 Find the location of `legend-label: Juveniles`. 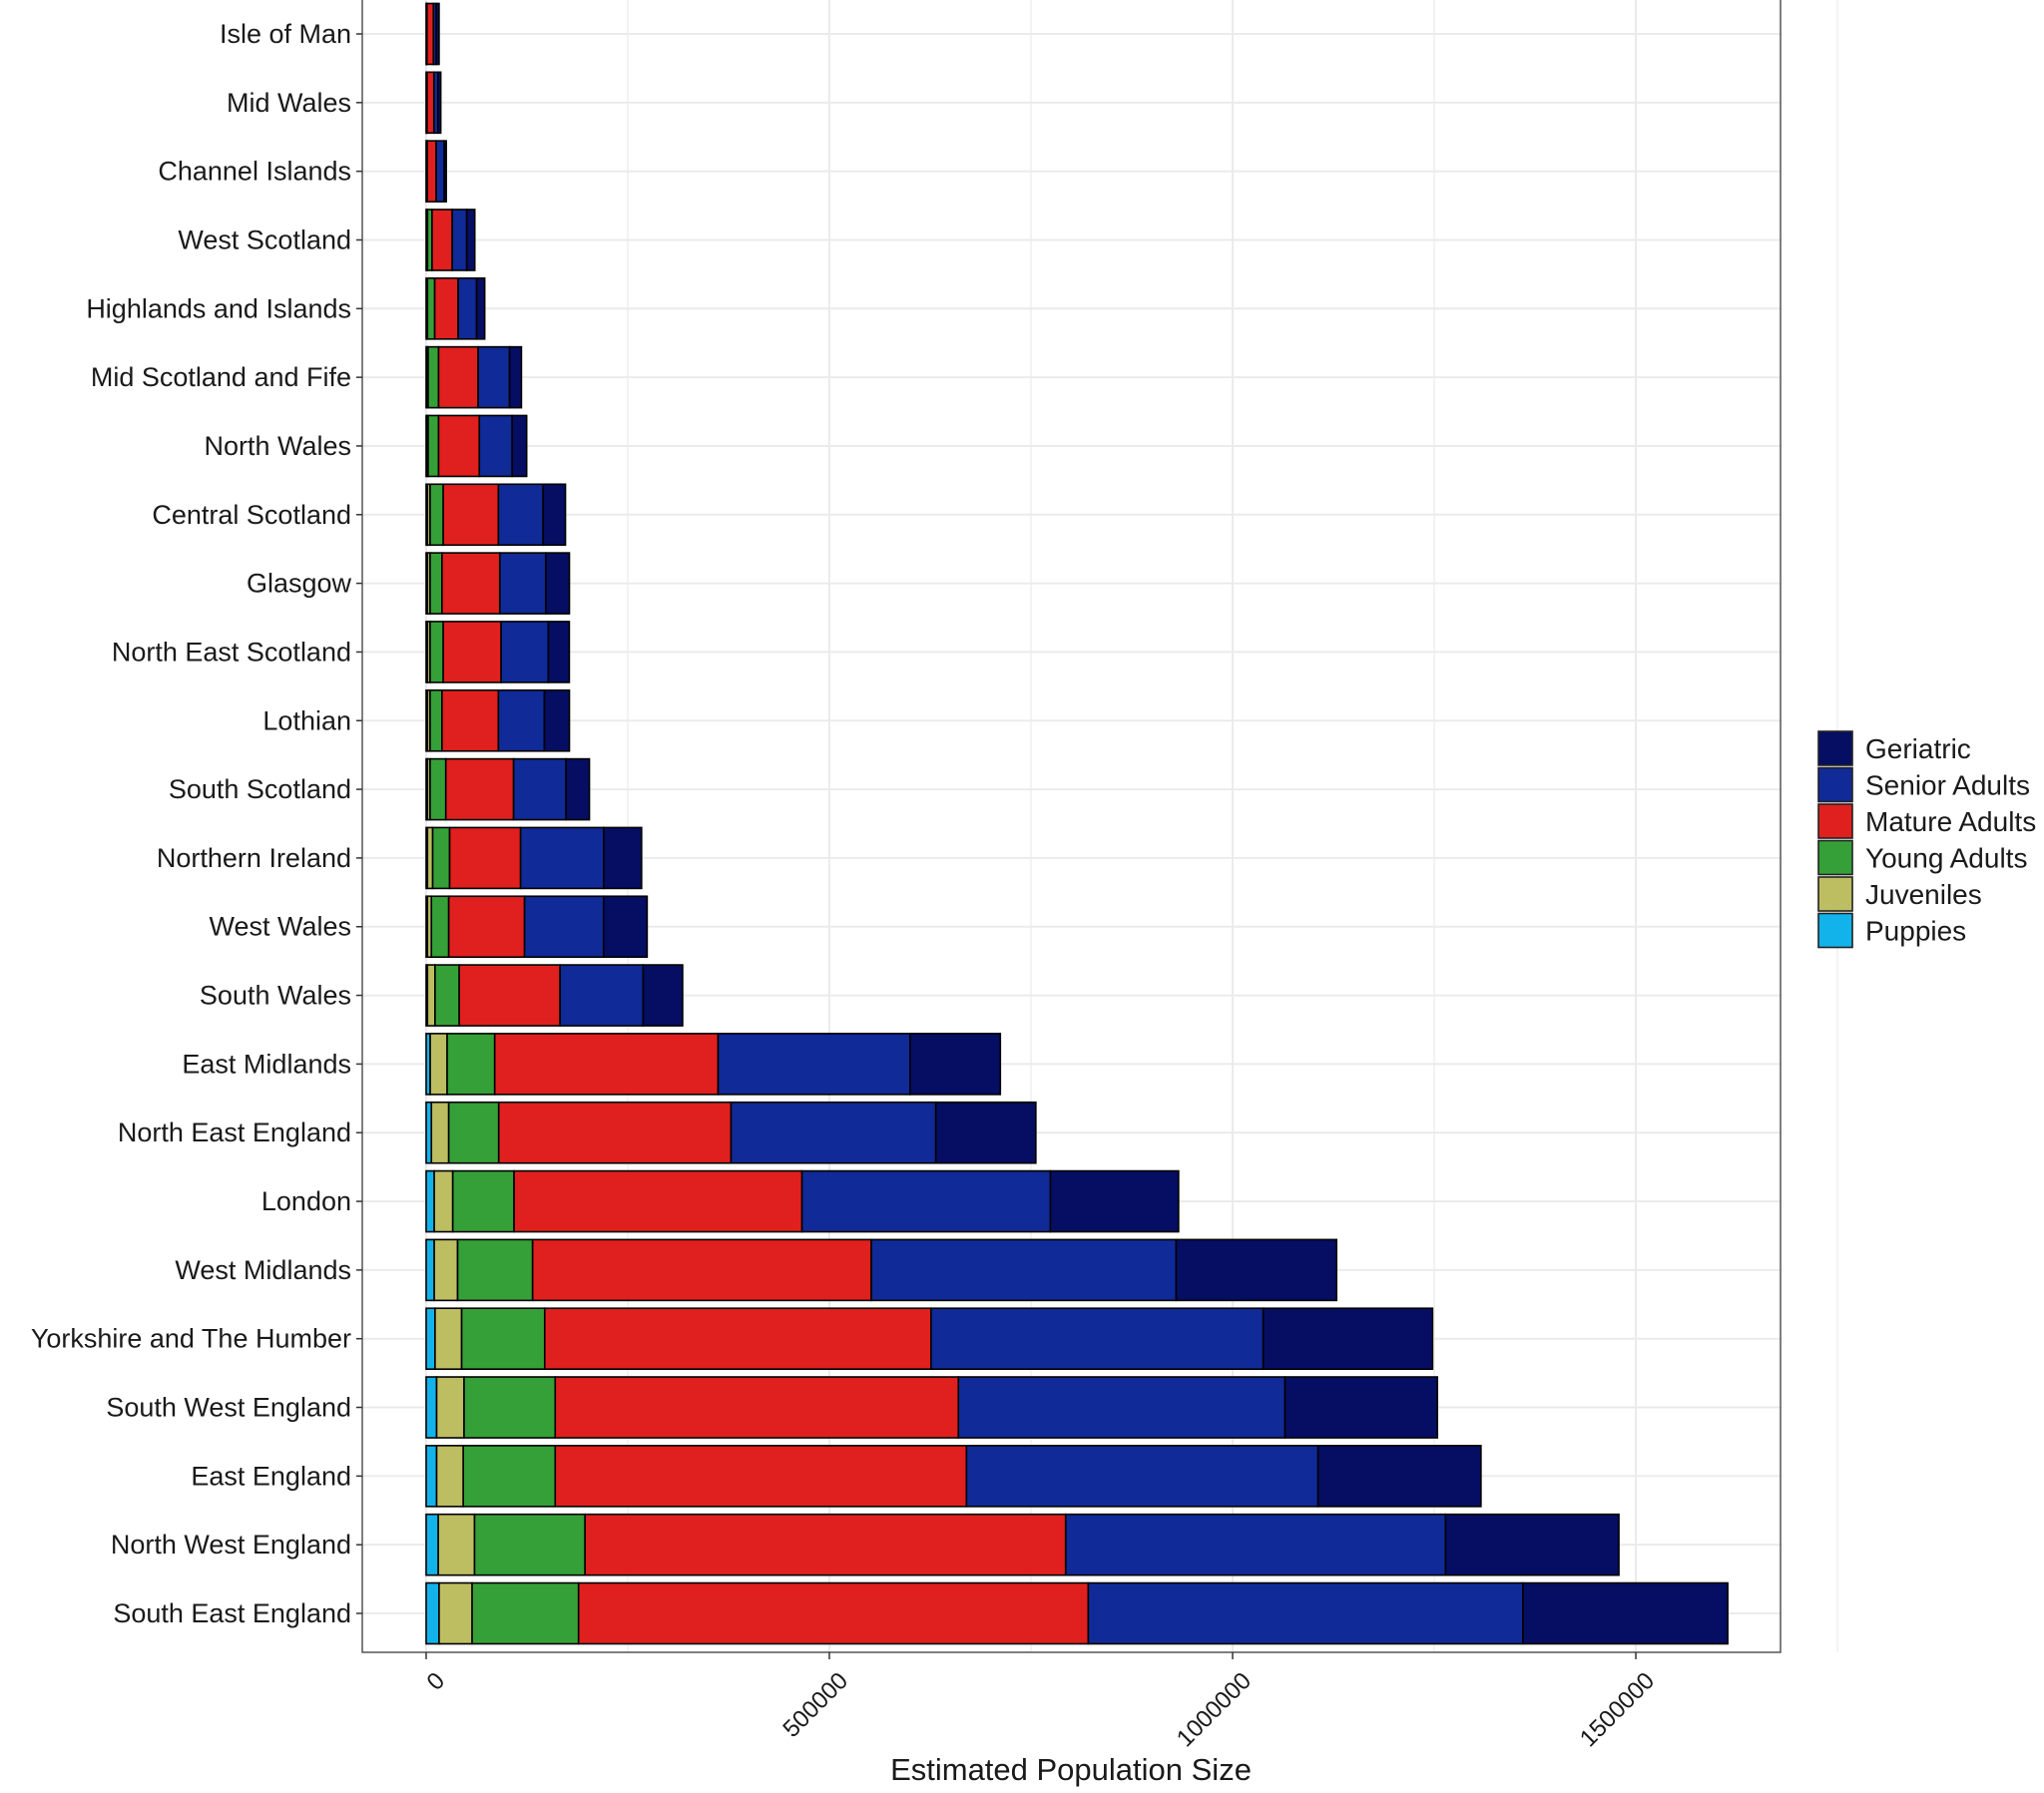

legend-label: Juveniles is located at coordinates (1923, 894).